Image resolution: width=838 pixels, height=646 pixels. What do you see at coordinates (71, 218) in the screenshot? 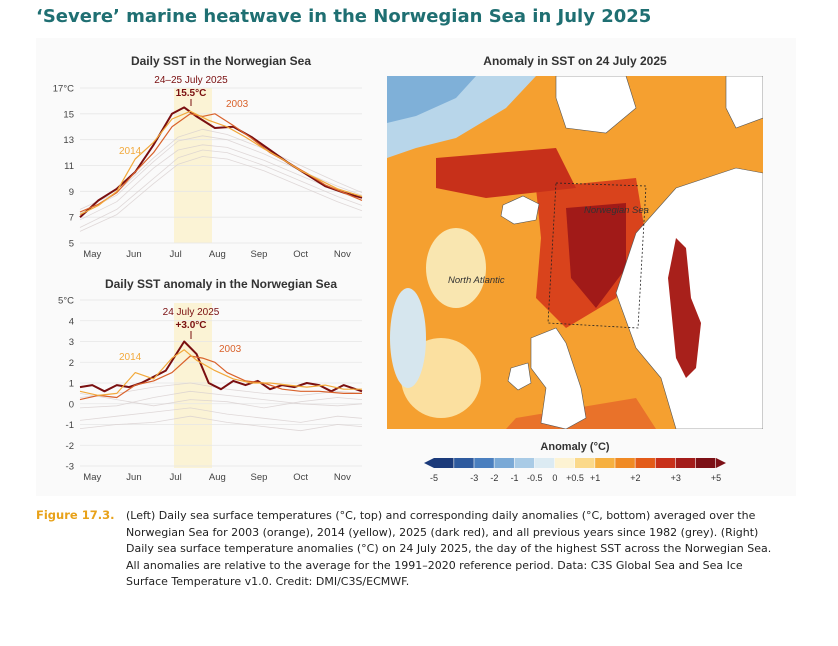
I see `y-tick-label: 7` at bounding box center [71, 218].